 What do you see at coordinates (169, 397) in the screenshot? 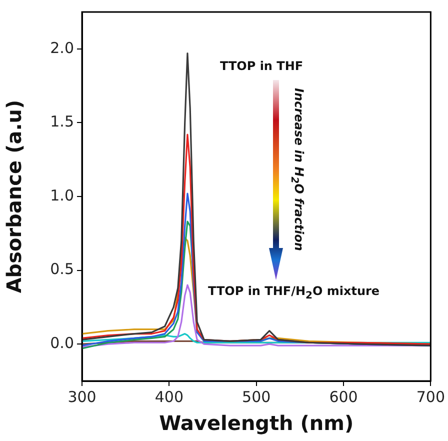
I see `x-tick-label: 400` at bounding box center [169, 397].